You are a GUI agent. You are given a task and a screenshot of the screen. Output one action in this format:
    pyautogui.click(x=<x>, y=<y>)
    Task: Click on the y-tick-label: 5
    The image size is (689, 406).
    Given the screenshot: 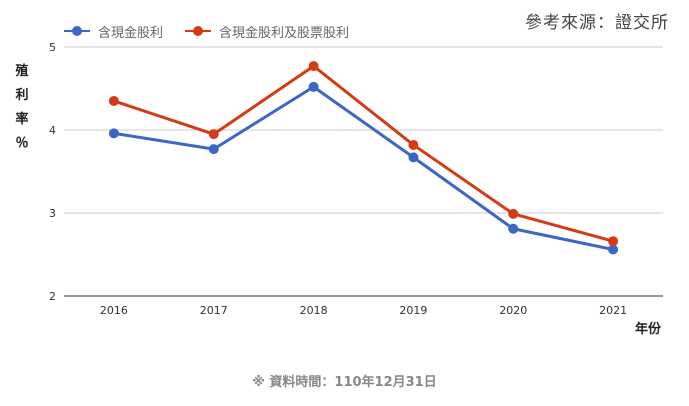 What is the action you would take?
    pyautogui.click(x=52, y=47)
    